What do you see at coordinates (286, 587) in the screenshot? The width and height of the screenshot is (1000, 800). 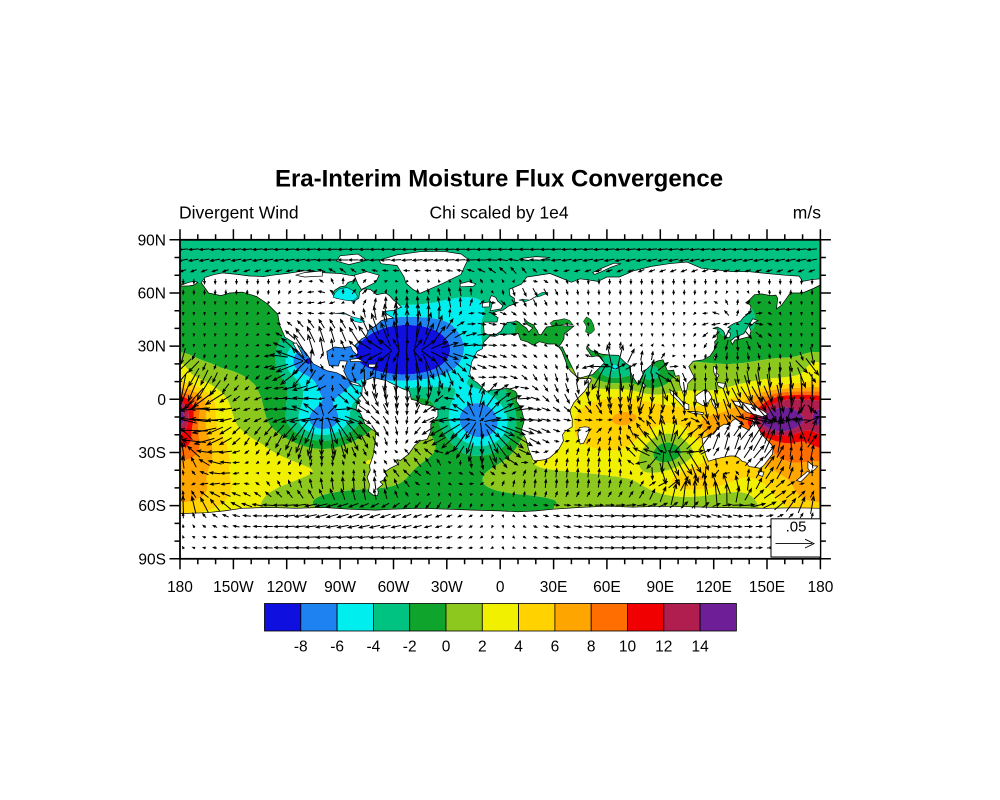 I see `svg-text: 120W` at bounding box center [286, 587].